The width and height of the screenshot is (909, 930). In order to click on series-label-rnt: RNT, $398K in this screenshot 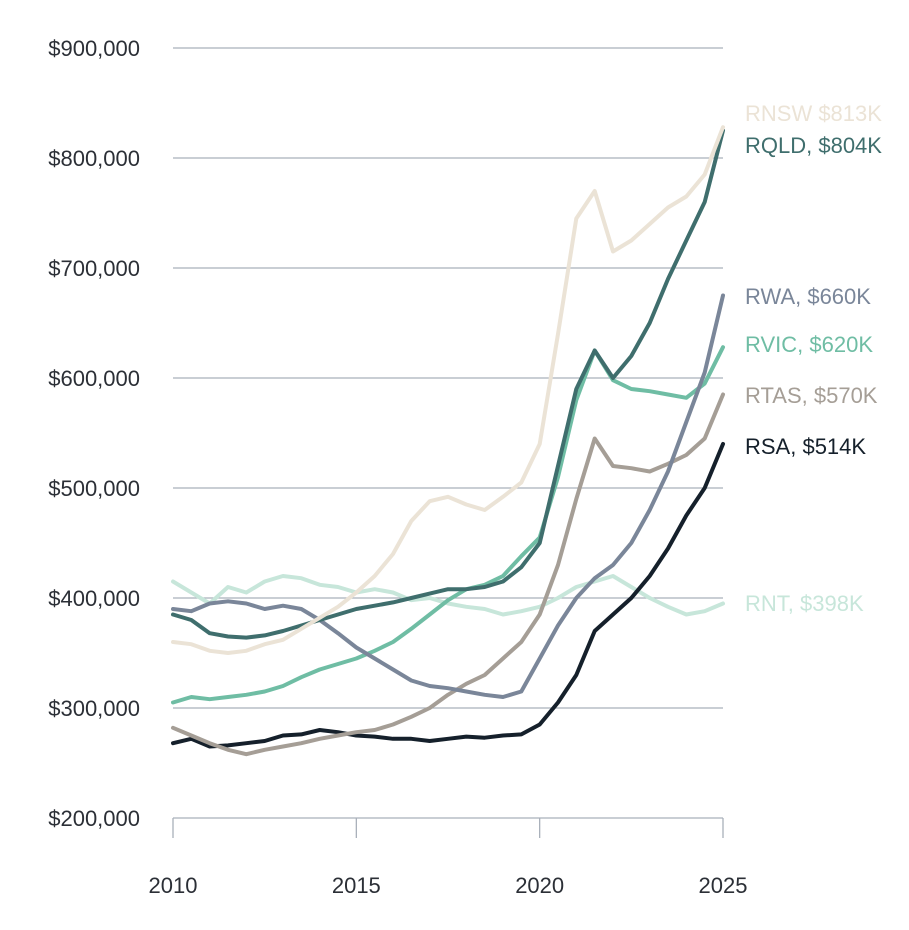, I will do `click(804, 603)`.